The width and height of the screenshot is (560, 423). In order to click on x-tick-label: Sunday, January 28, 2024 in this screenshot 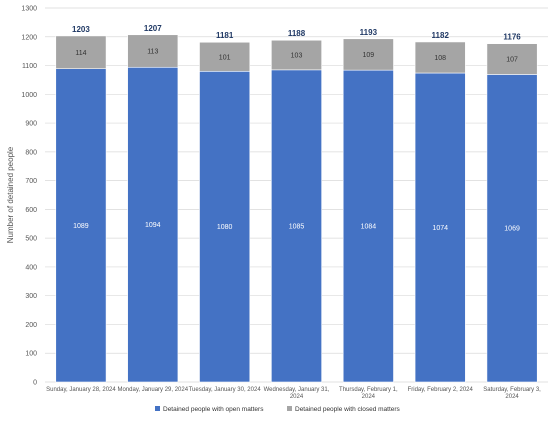, I will do `click(81, 390)`.